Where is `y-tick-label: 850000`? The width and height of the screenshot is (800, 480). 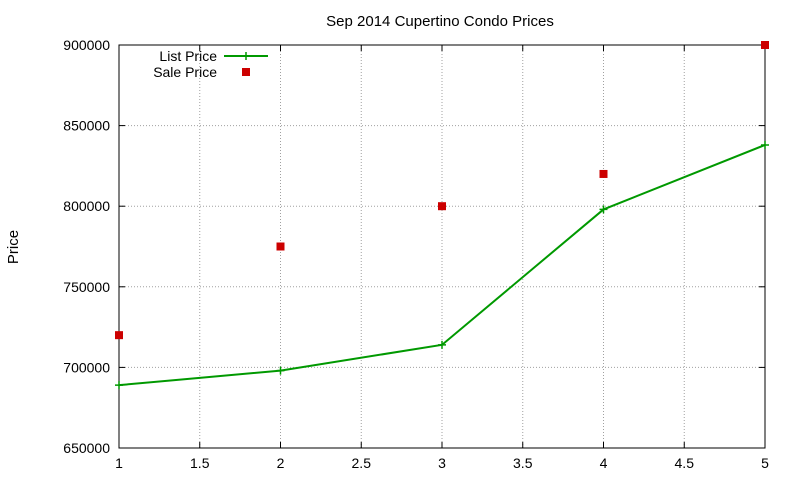 y-tick-label: 850000 is located at coordinates (86, 126).